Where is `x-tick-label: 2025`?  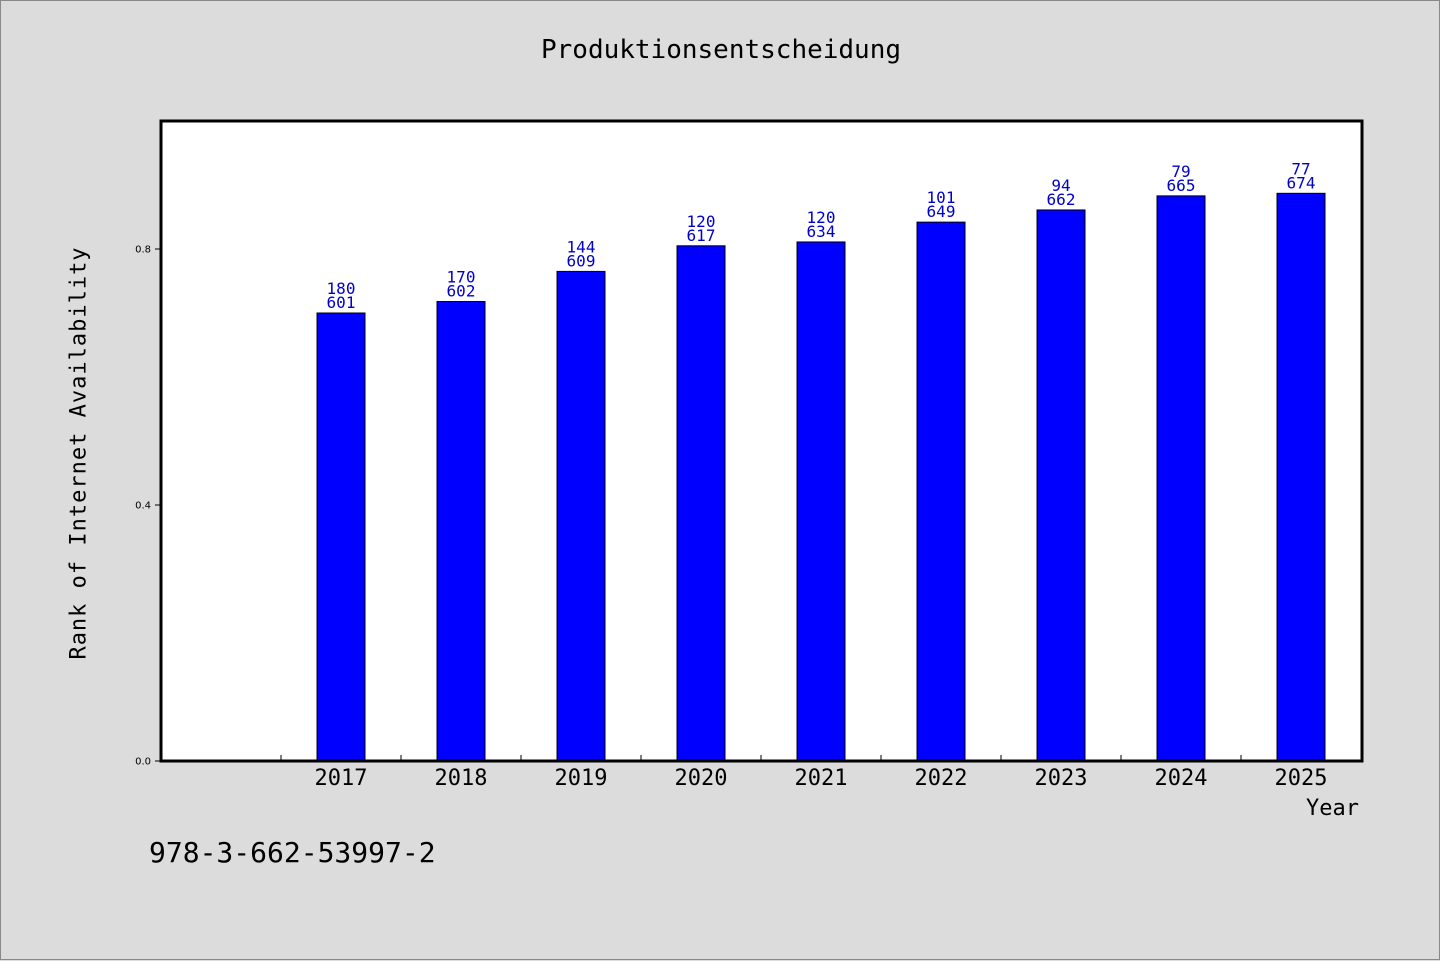 x-tick-label: 2025 is located at coordinates (1301, 778).